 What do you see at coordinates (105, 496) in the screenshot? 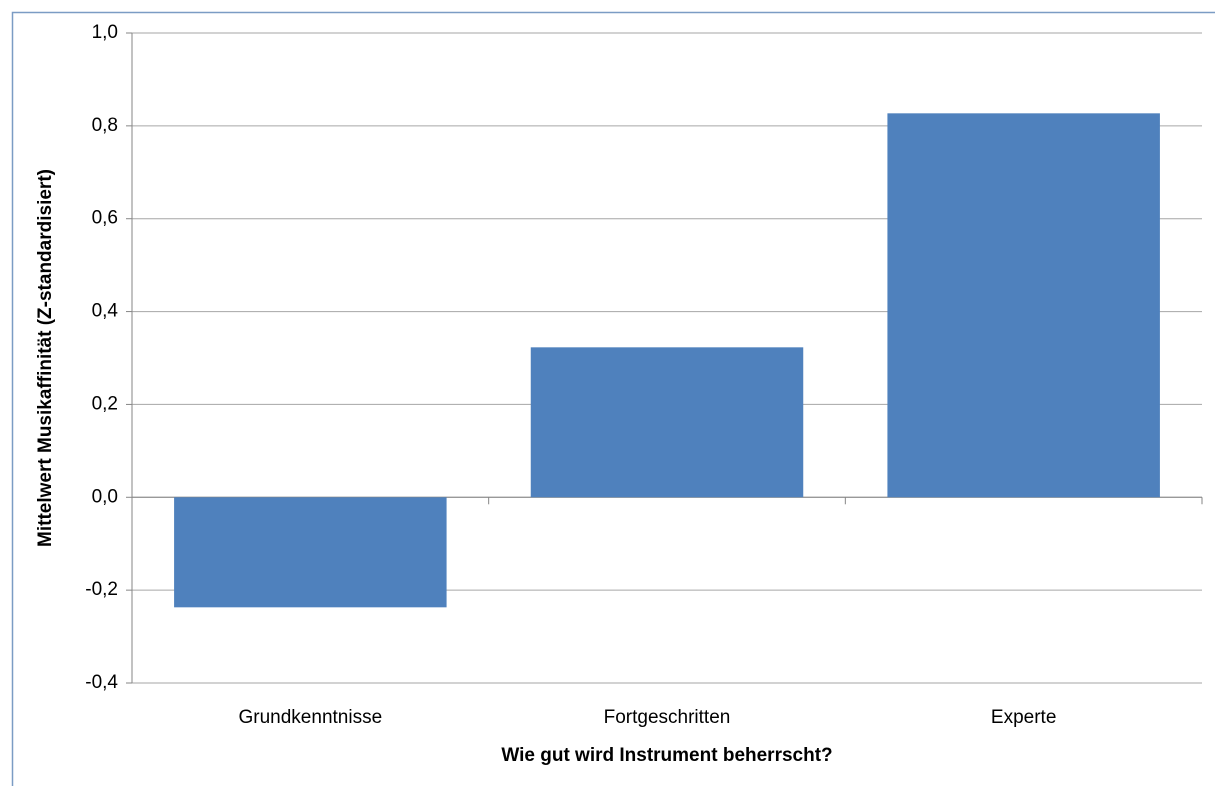
I see `y-tick-label: 0,0` at bounding box center [105, 496].